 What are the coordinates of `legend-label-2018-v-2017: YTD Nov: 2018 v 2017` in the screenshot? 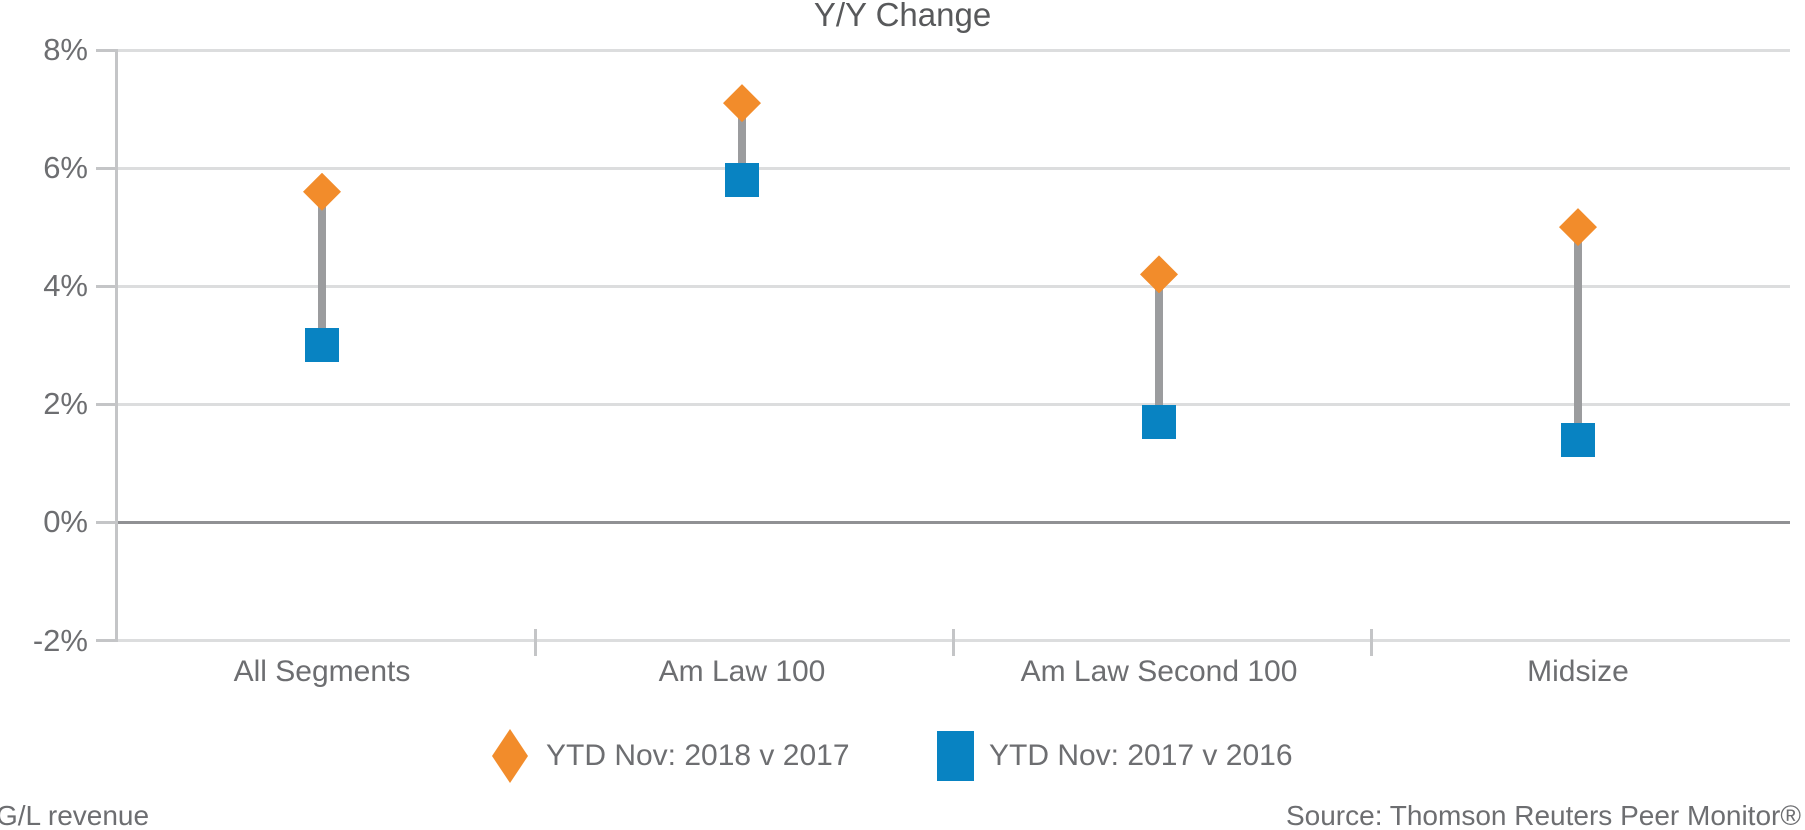 It's located at (698, 755).